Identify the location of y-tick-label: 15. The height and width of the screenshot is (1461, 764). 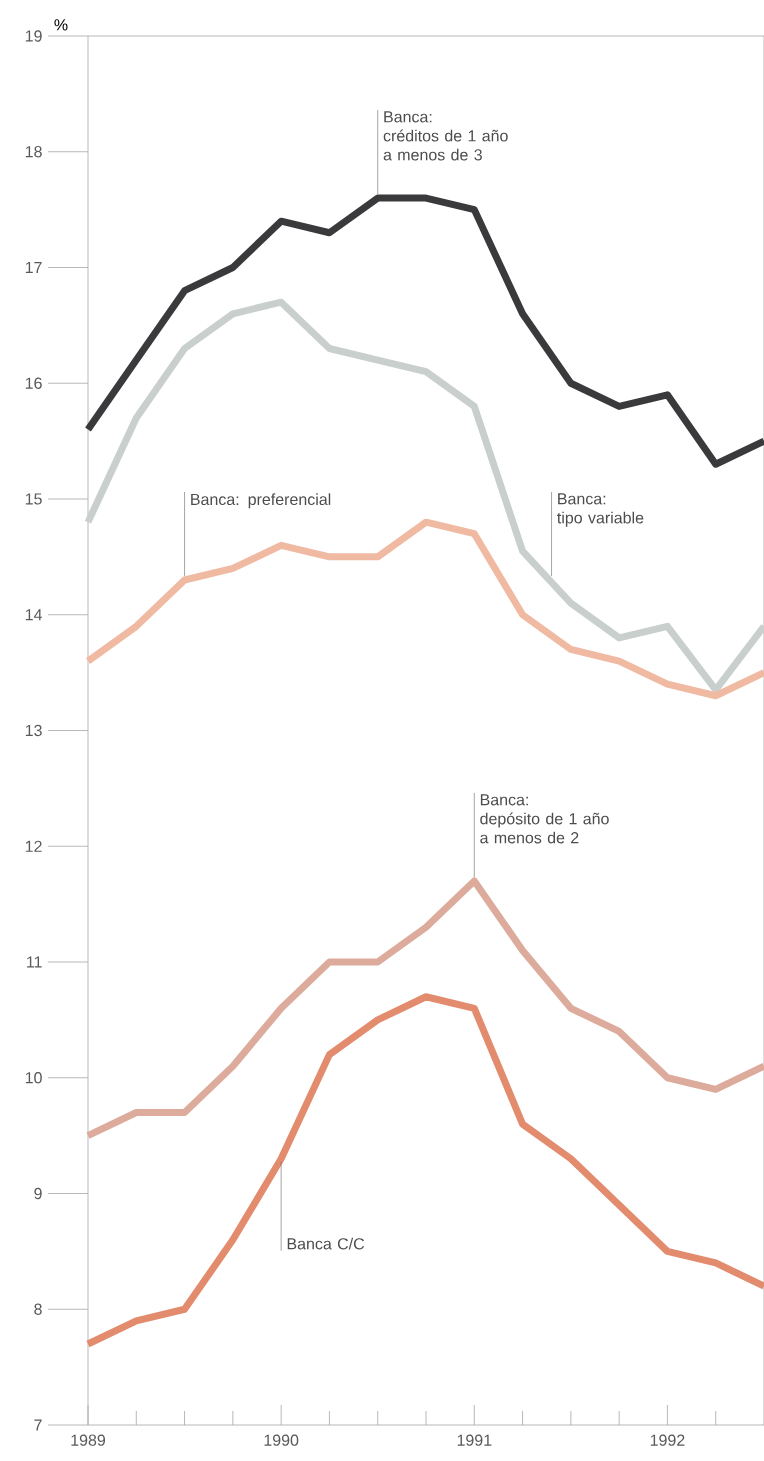
(33, 499).